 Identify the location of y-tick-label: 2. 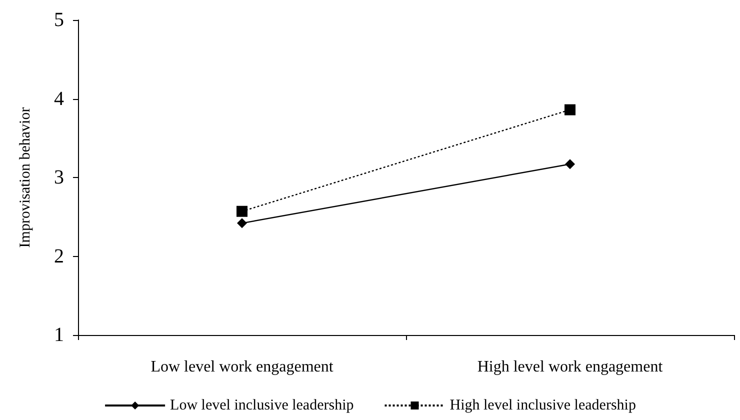
(59, 256).